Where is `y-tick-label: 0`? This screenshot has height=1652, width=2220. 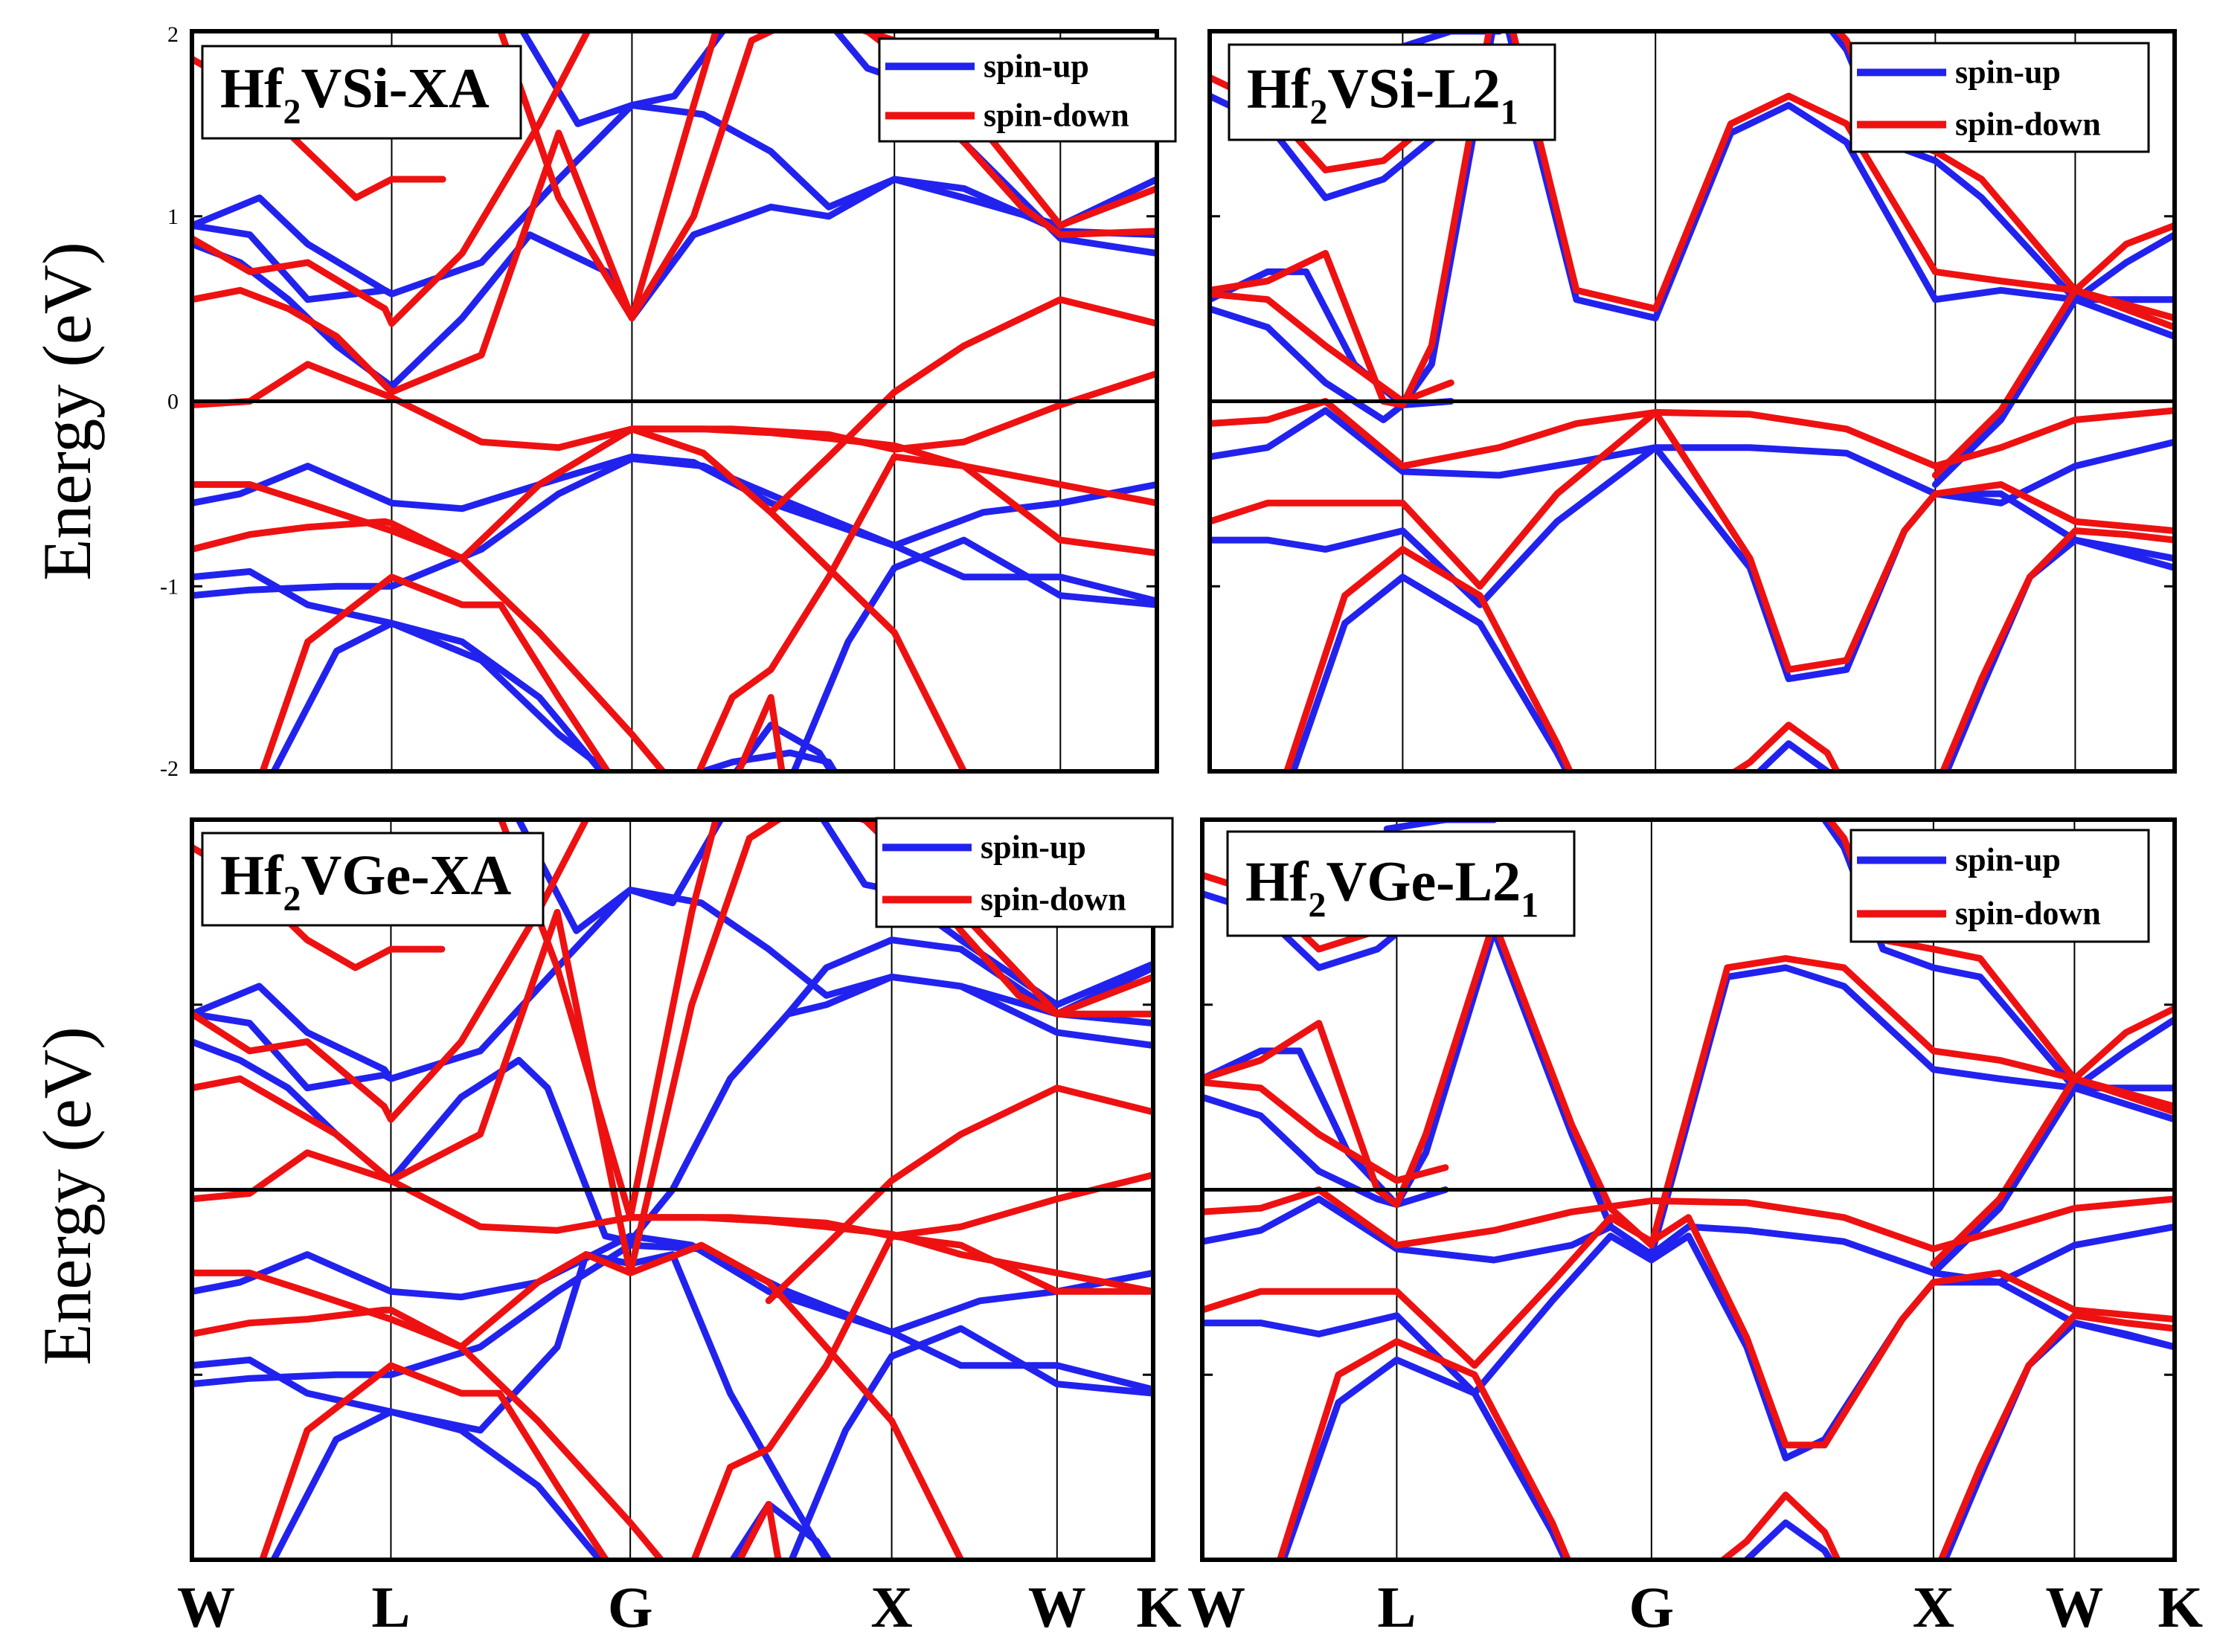 y-tick-label: 0 is located at coordinates (173, 402).